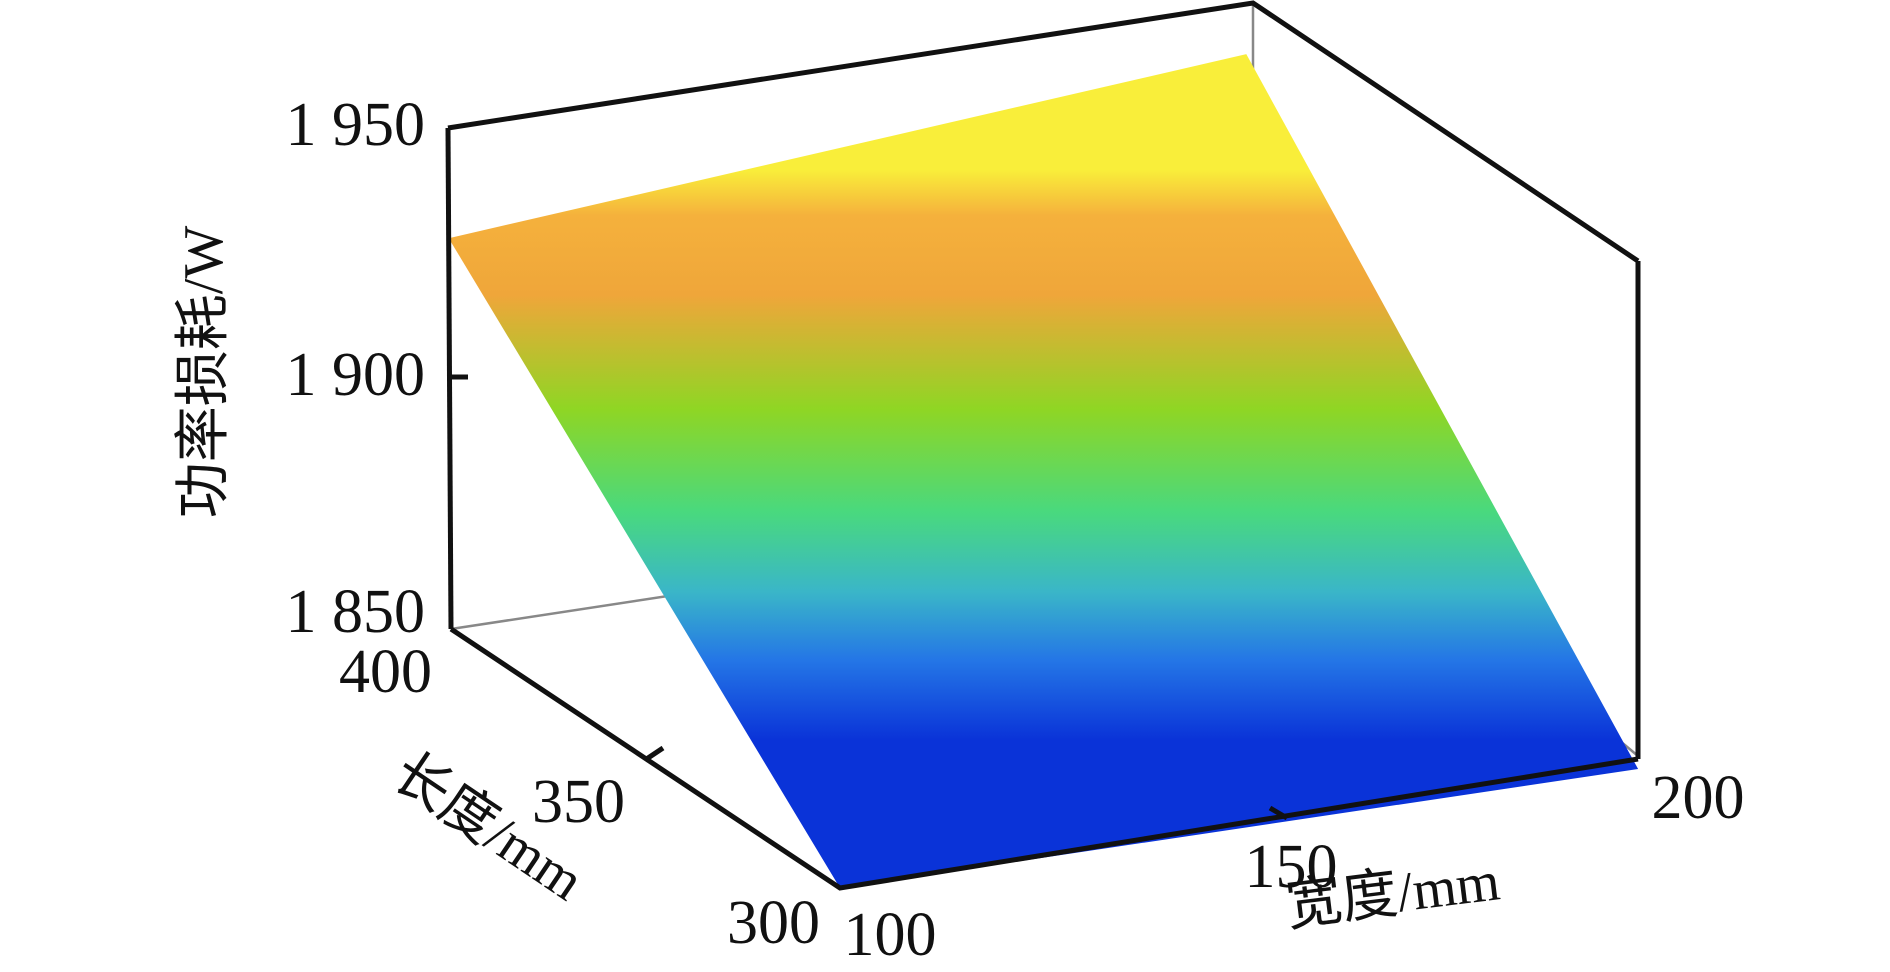  Describe the element at coordinates (1291, 867) in the screenshot. I see `x-tick-label-150: 150` at that location.